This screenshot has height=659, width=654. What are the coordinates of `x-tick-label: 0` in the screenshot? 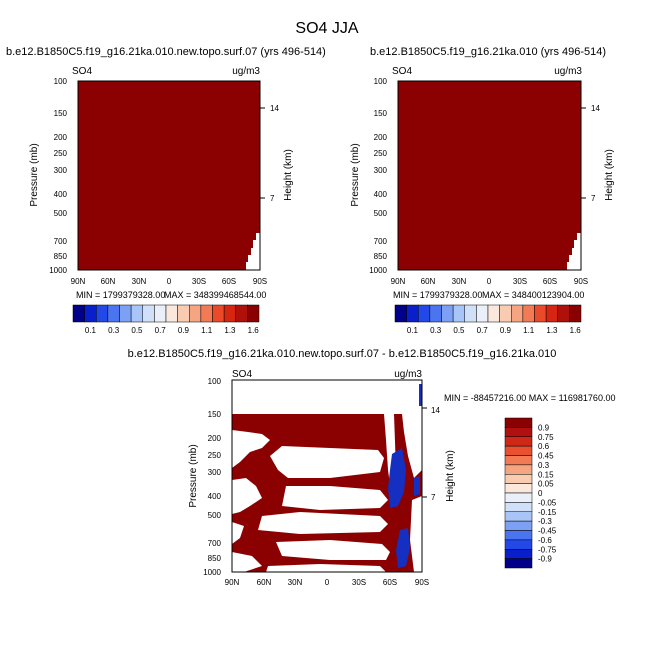 It's located at (327, 582).